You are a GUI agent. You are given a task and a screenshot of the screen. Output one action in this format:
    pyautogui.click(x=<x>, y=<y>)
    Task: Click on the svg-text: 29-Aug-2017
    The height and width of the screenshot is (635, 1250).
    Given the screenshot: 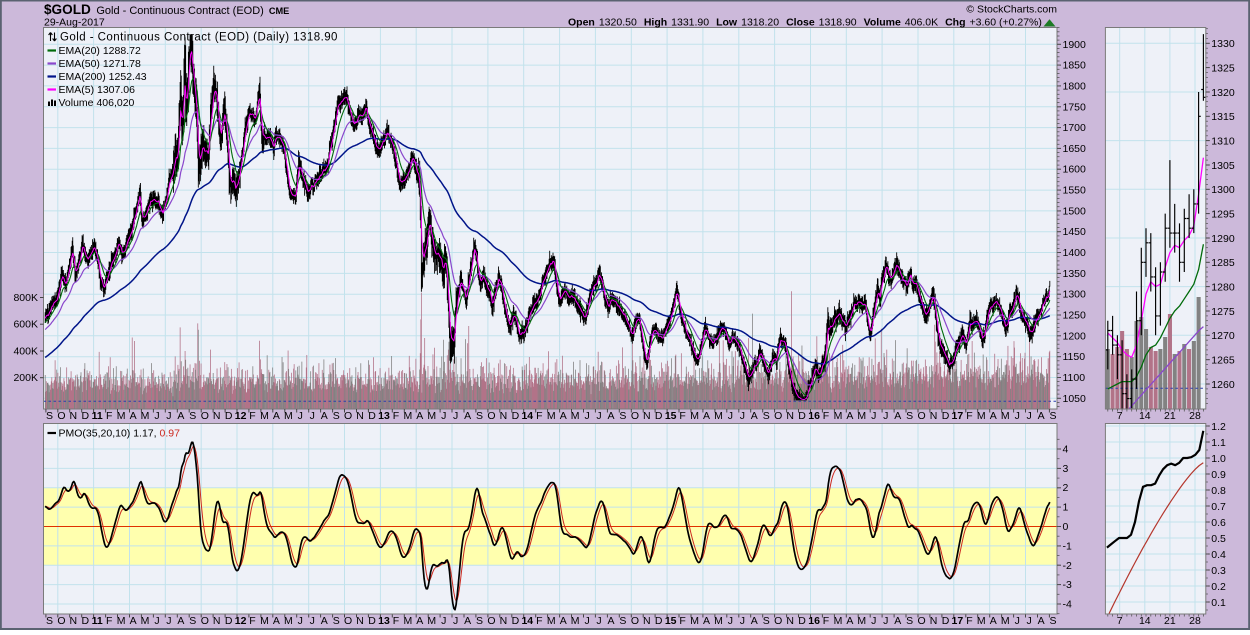 What is the action you would take?
    pyautogui.click(x=74, y=22)
    